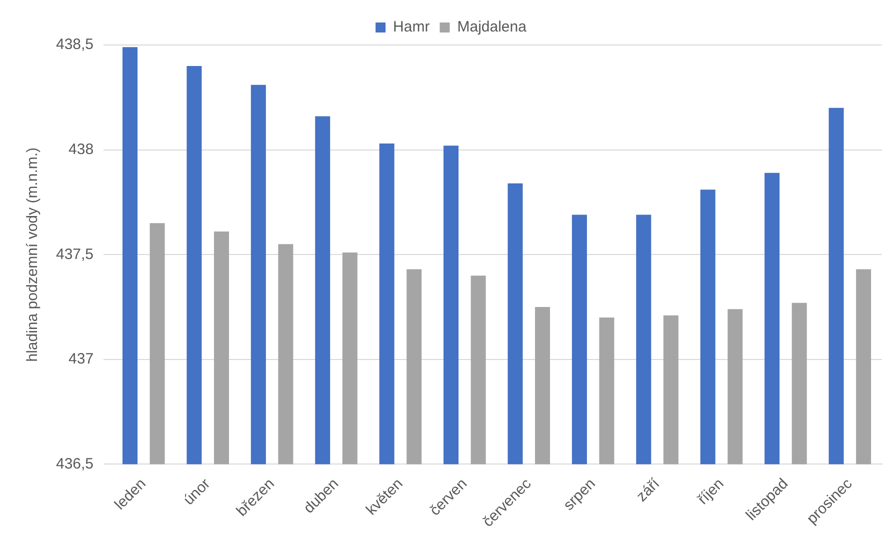 Image resolution: width=892 pixels, height=544 pixels. I want to click on y-tick-label: 437, so click(81, 359).